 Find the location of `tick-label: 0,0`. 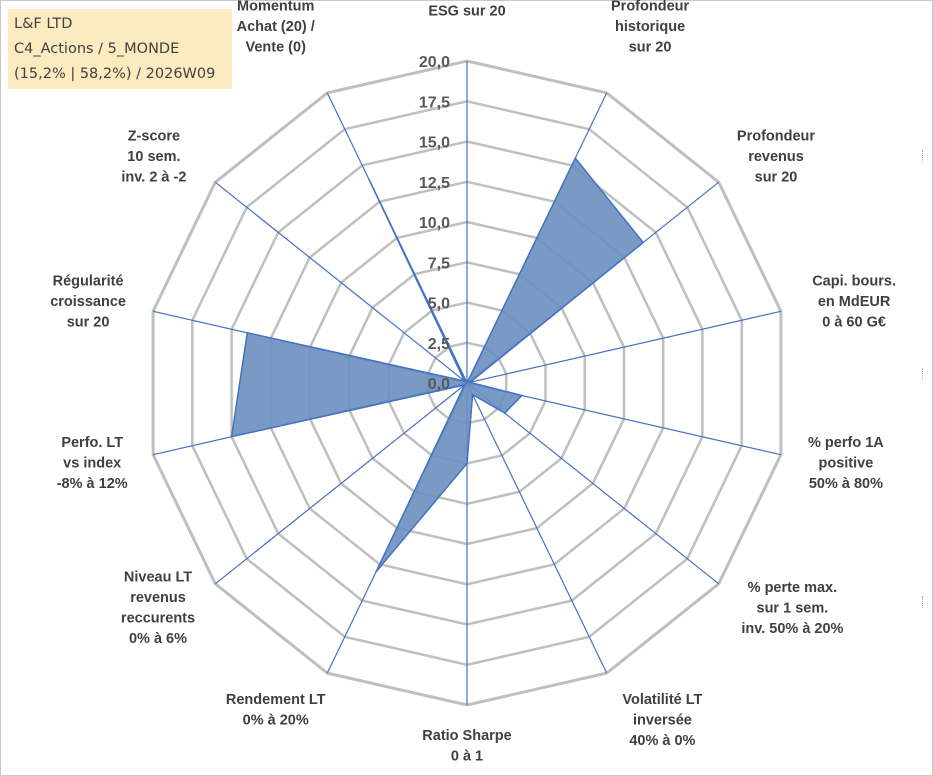

tick-label: 0,0 is located at coordinates (439, 384).